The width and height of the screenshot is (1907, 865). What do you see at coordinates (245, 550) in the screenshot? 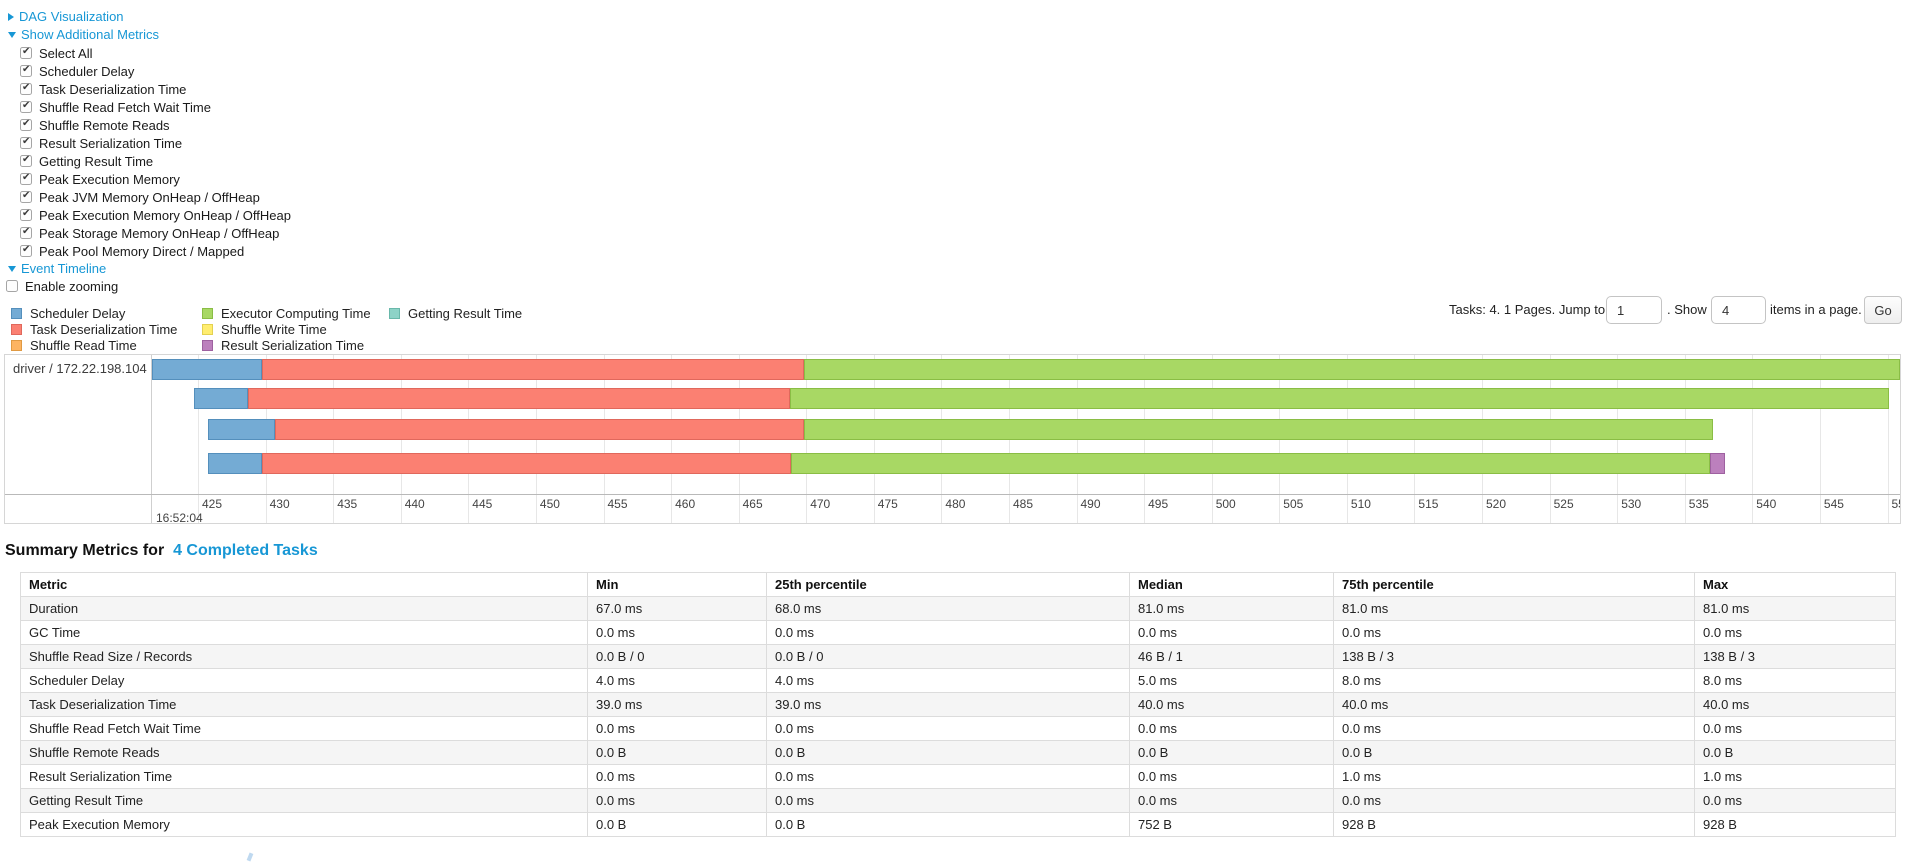
I see `completed-tasks-link: 4 Completed Tasks` at bounding box center [245, 550].